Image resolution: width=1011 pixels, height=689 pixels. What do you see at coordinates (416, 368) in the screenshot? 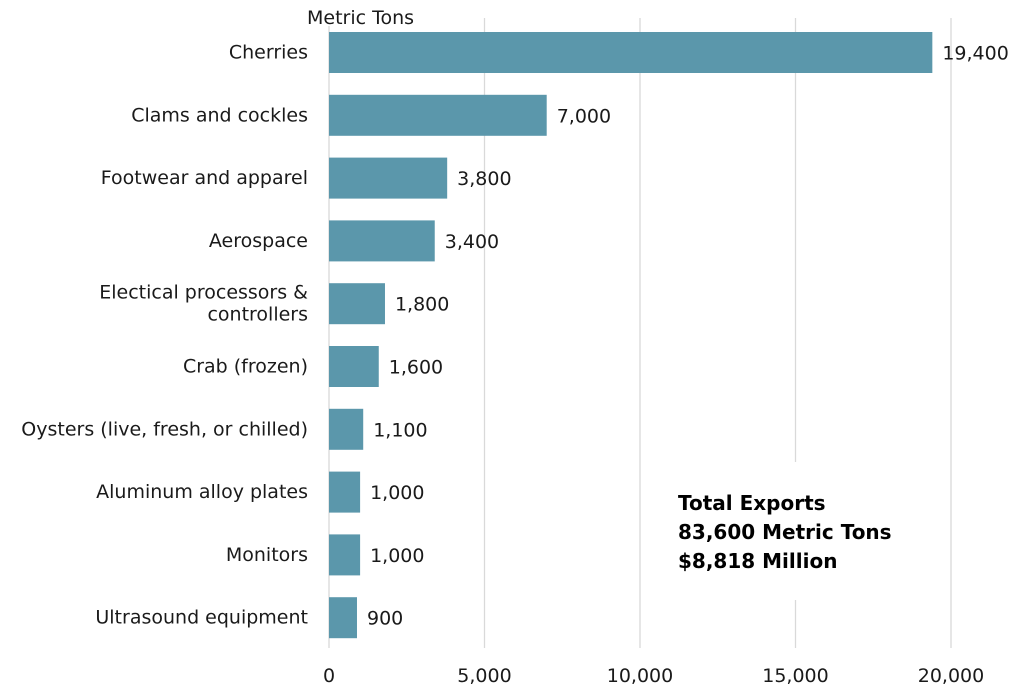
I see `value-label: 1,600` at bounding box center [416, 368].